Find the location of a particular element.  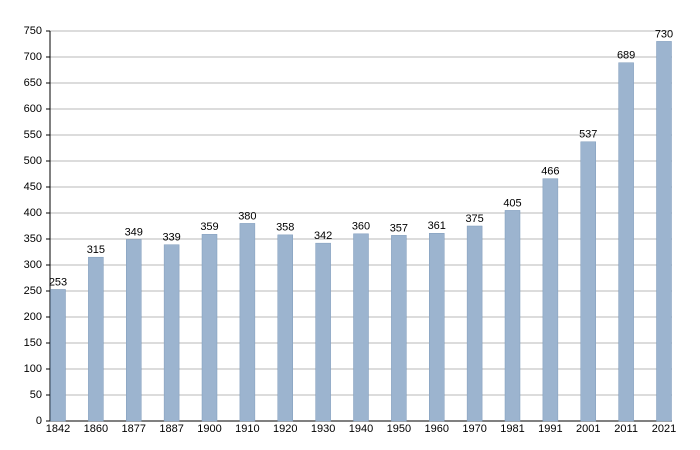

x-tick-label: 1900 is located at coordinates (209, 429).